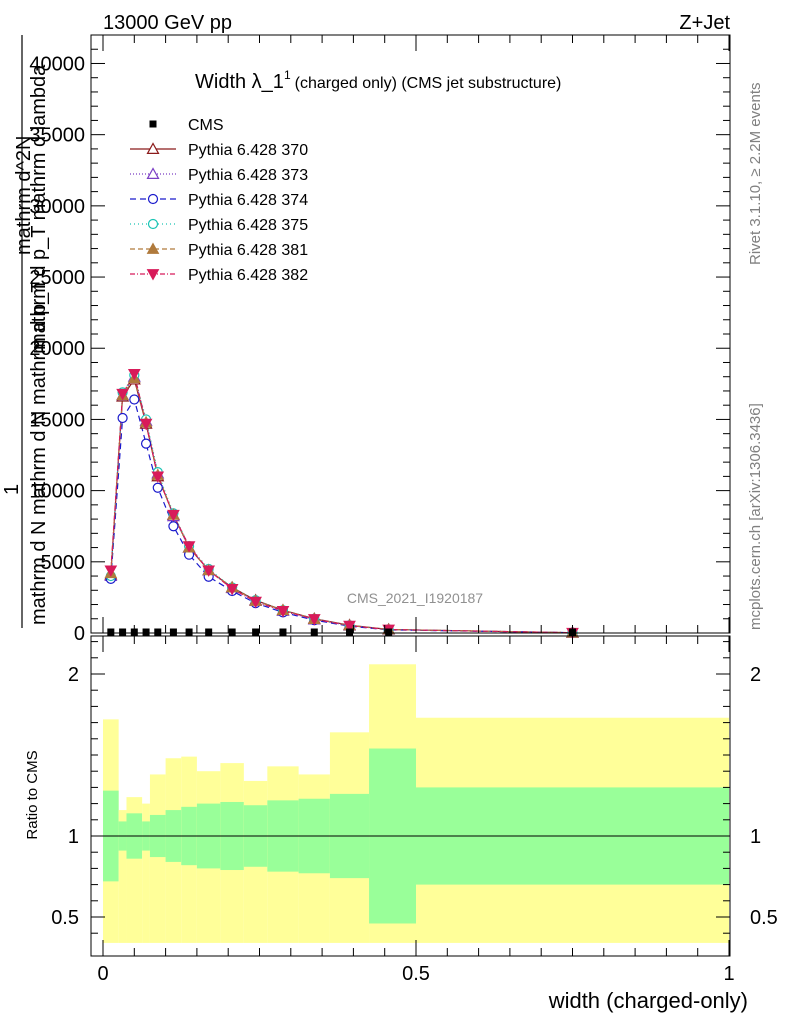 This screenshot has height=1024, width=786. I want to click on legend-marker-s381, so click(153, 248).